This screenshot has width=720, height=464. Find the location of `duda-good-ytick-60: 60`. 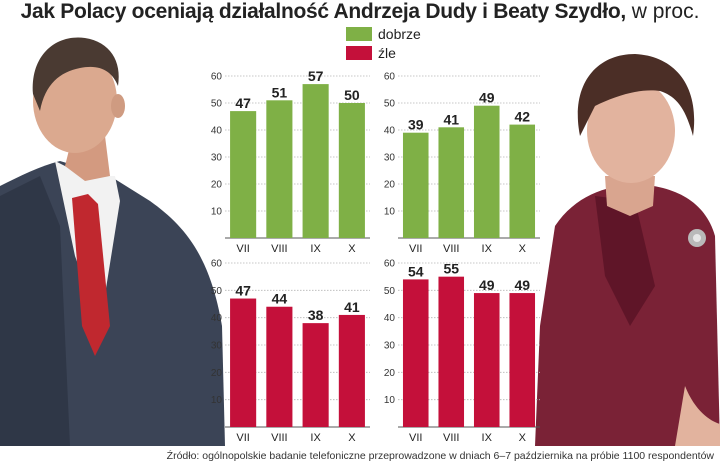

duda-good-ytick-60: 60 is located at coordinates (217, 77).